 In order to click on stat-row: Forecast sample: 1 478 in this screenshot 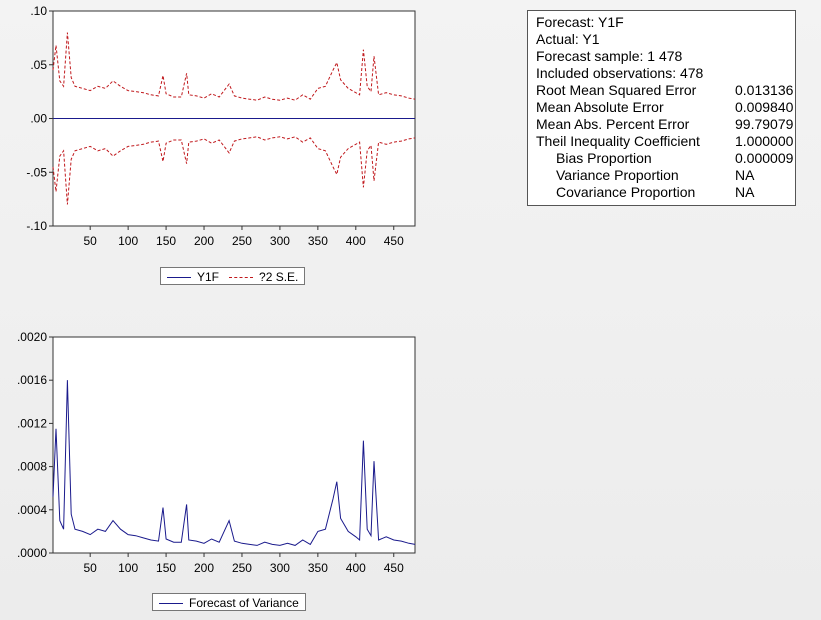, I will do `click(665, 56)`.